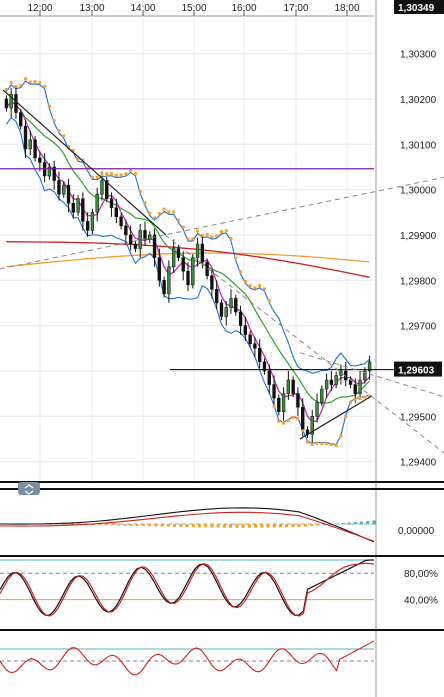 Image resolution: width=444 pixels, height=697 pixels. I want to click on stoch-k-line, so click(187, 588).